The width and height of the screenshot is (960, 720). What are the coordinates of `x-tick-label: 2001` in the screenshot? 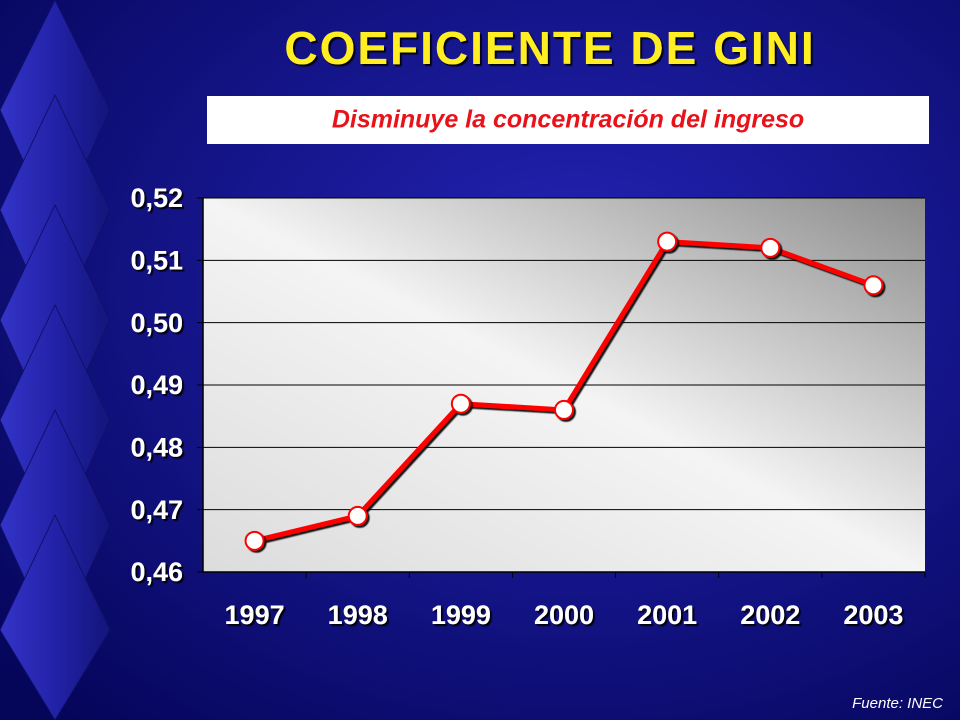 It's located at (667, 615).